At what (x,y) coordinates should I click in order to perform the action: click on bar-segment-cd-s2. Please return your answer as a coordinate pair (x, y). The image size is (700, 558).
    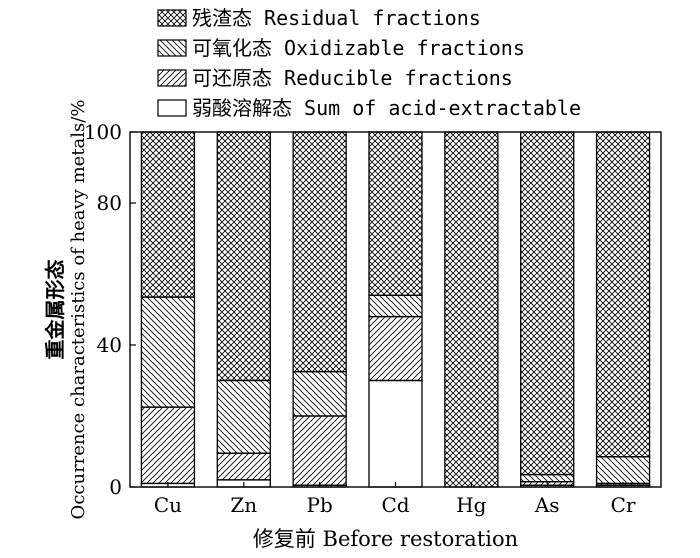
    Looking at the image, I should click on (395, 306).